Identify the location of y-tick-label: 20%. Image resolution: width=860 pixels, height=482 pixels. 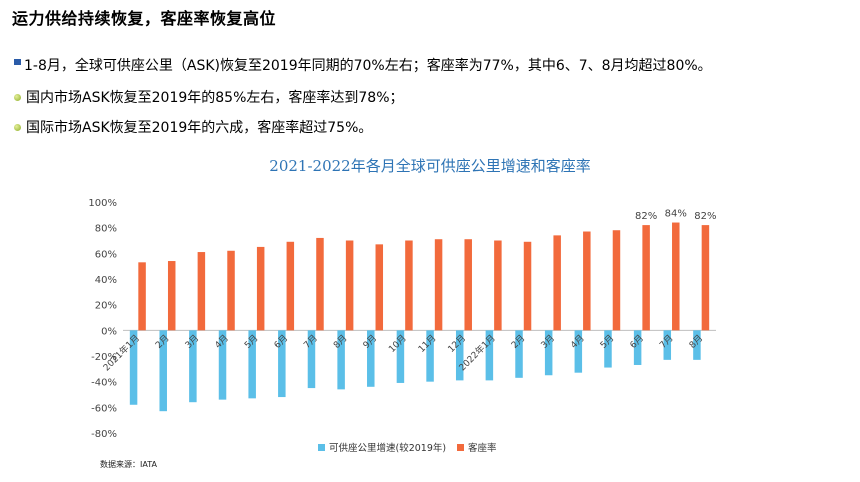
(106, 306).